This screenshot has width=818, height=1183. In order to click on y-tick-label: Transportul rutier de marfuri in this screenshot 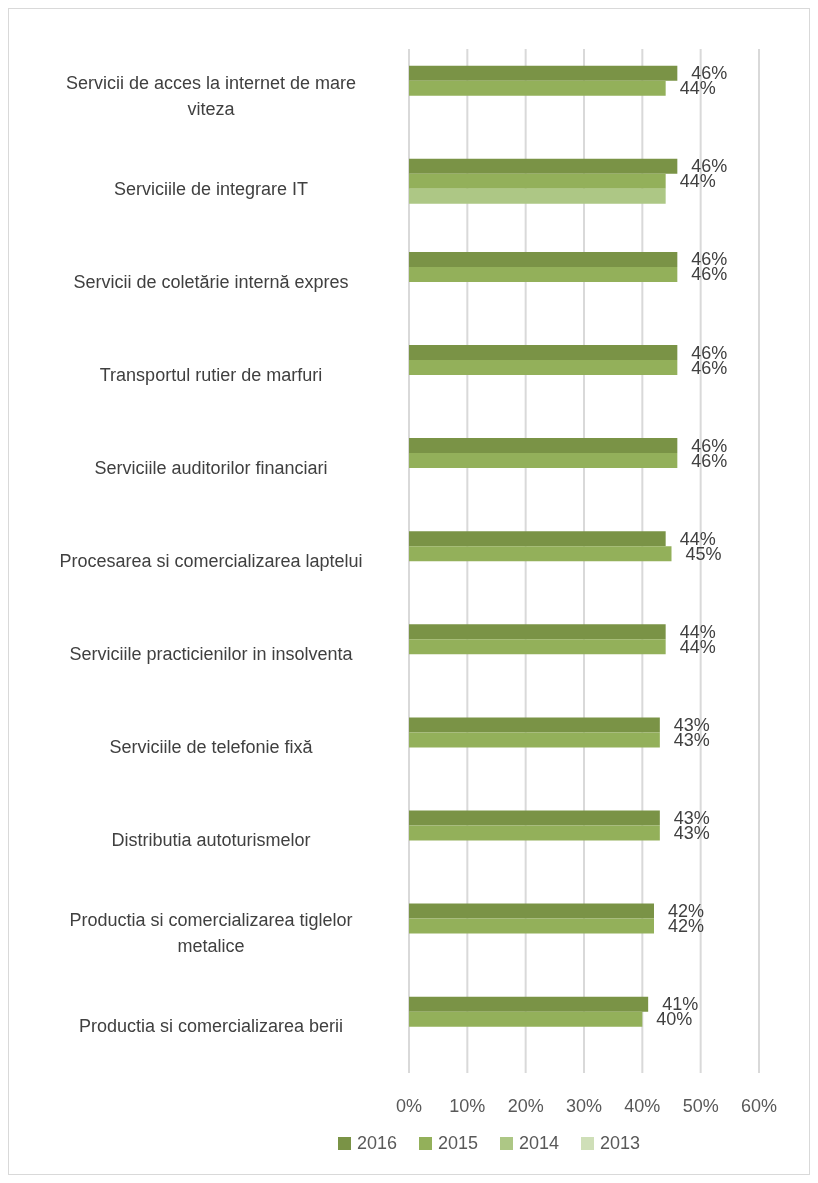, I will do `click(211, 374)`.